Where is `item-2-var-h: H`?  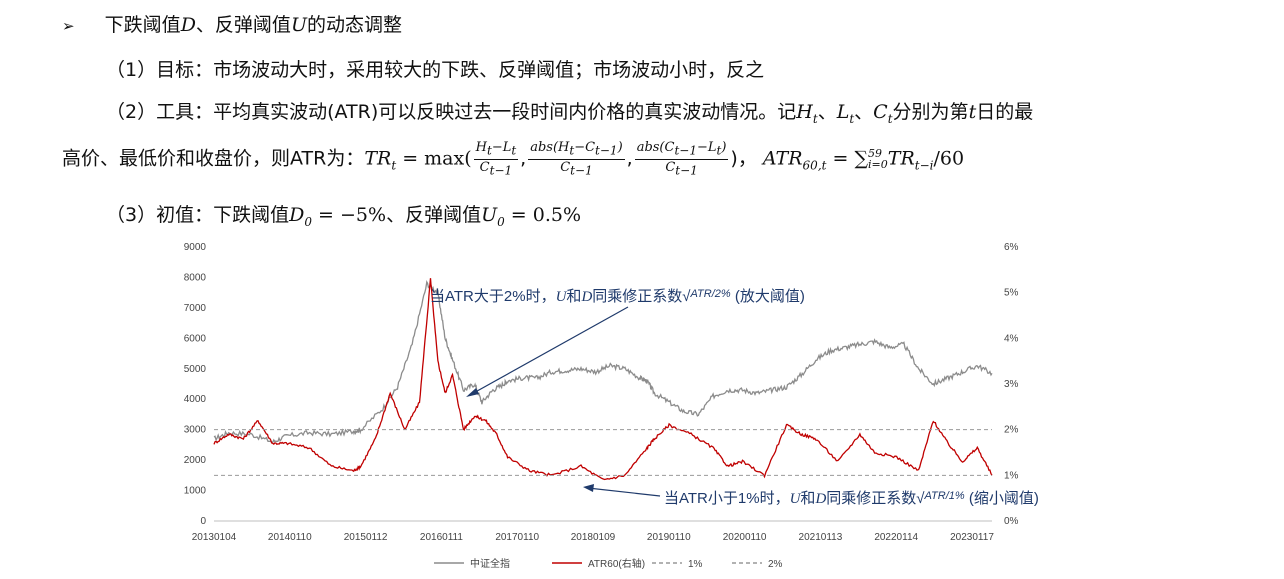 item-2-var-h: H is located at coordinates (804, 112).